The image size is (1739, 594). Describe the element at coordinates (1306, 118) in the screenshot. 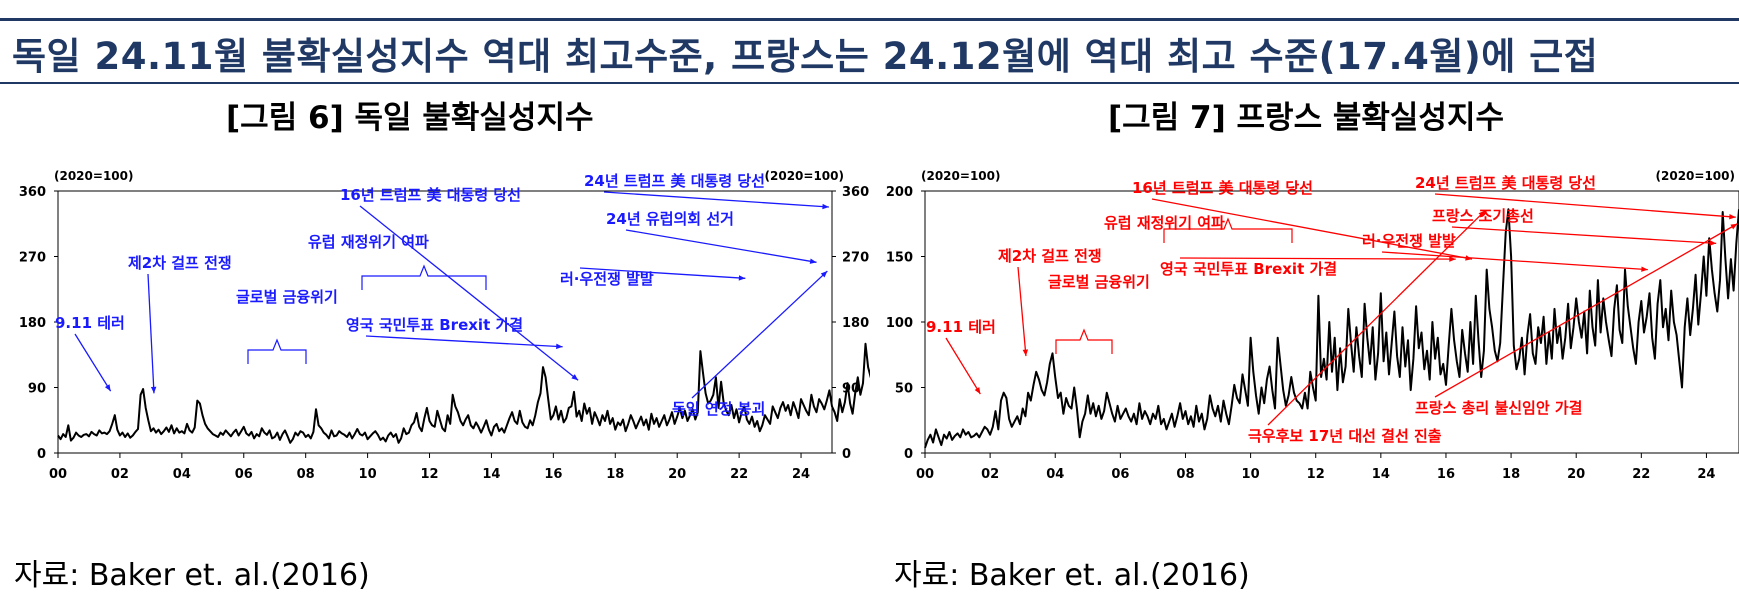

I see `figure7-title: [그림 7] 프랑스 불확실성지수` at that location.